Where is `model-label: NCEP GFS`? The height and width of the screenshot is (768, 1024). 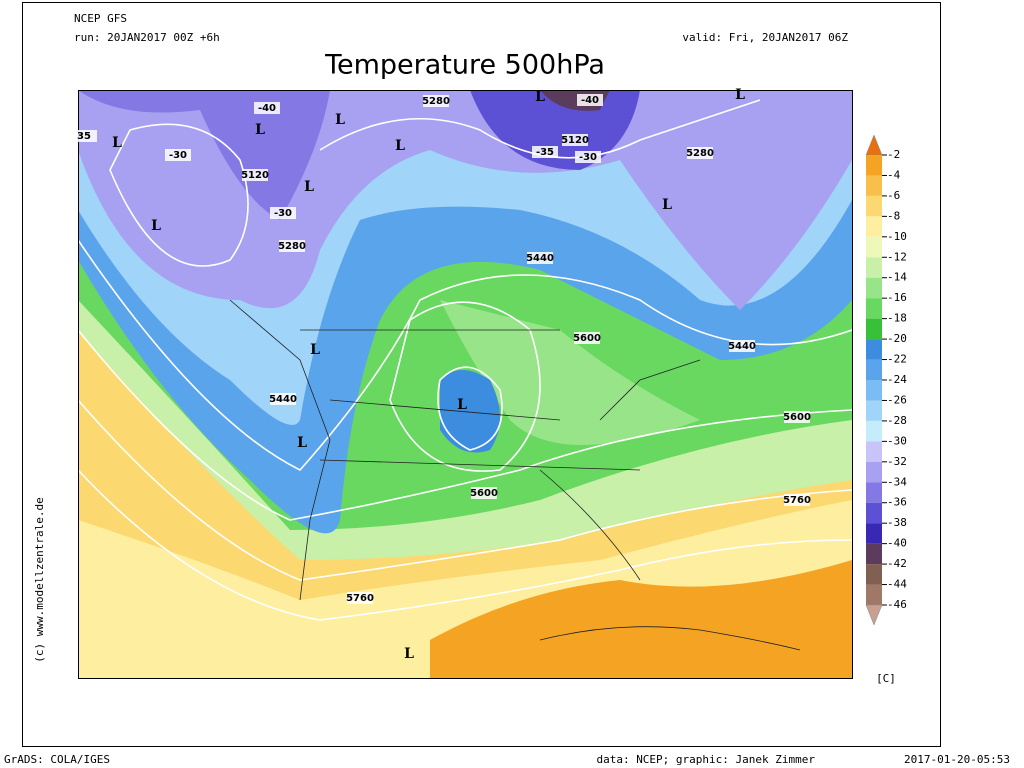 model-label: NCEP GFS is located at coordinates (100, 18).